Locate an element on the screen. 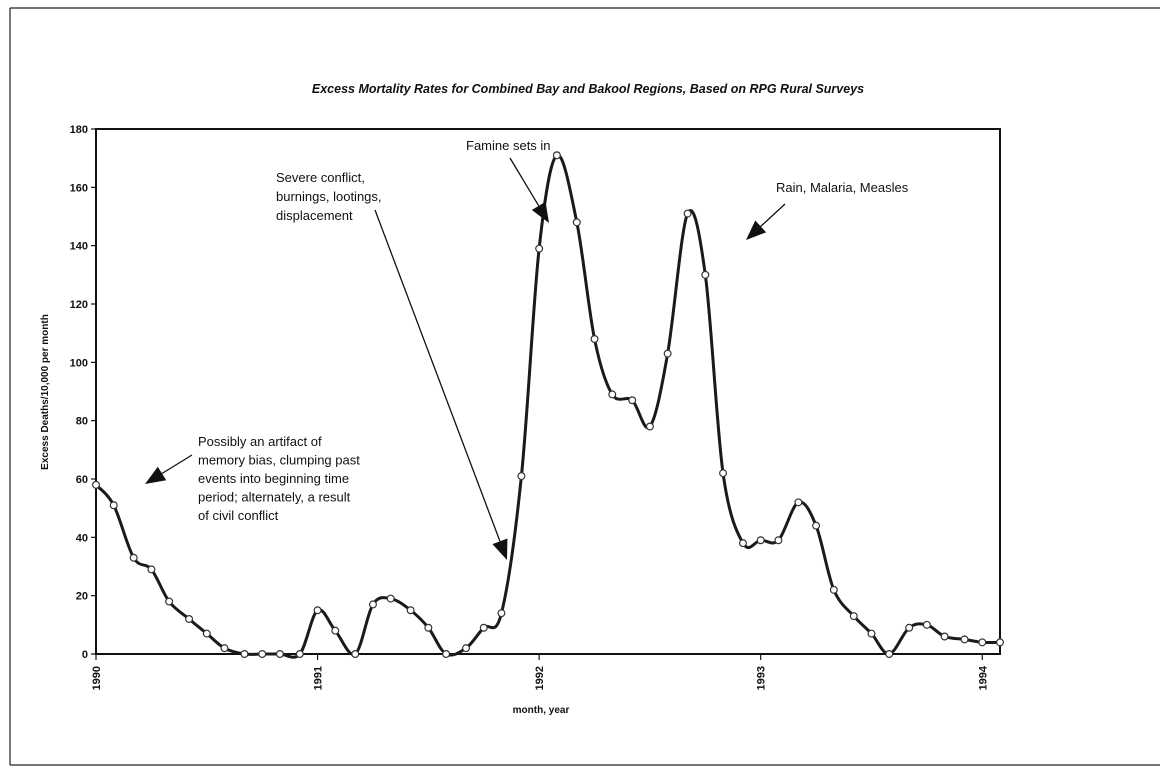  x-tick-label: 1990 is located at coordinates (97, 678).